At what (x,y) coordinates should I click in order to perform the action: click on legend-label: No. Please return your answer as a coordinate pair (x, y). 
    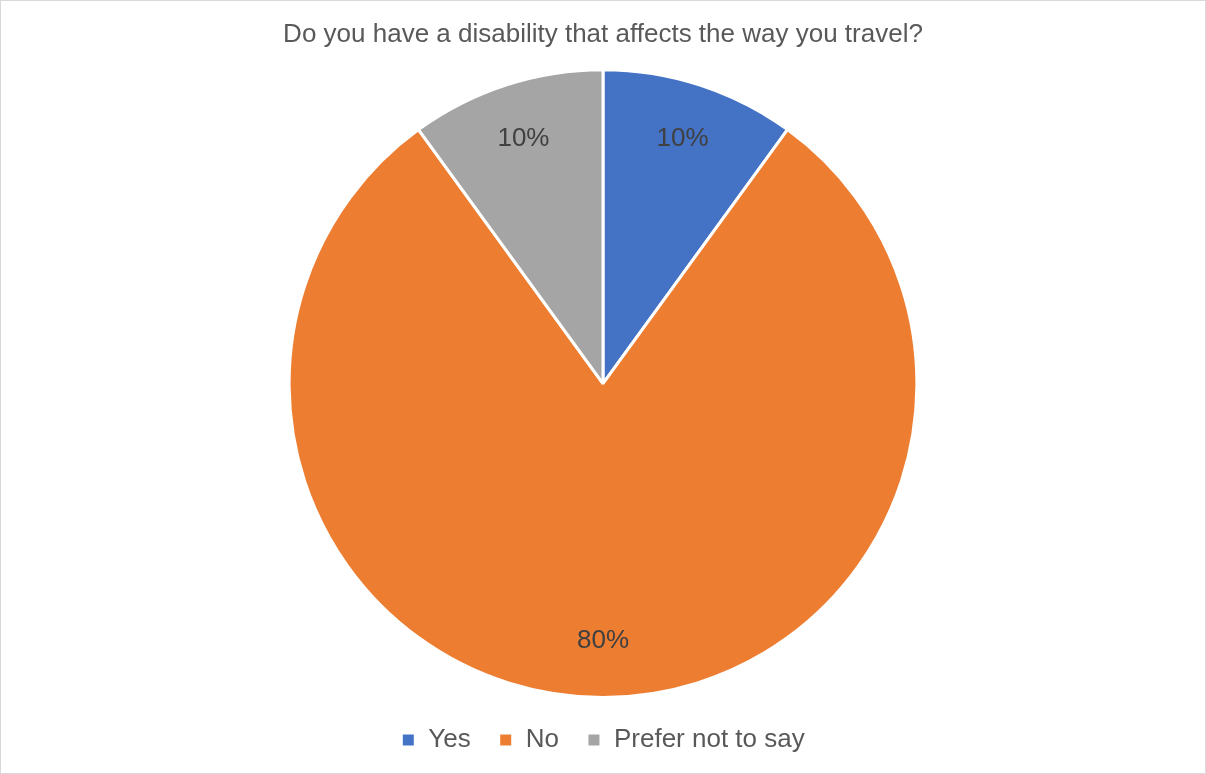
    Looking at the image, I should click on (542, 738).